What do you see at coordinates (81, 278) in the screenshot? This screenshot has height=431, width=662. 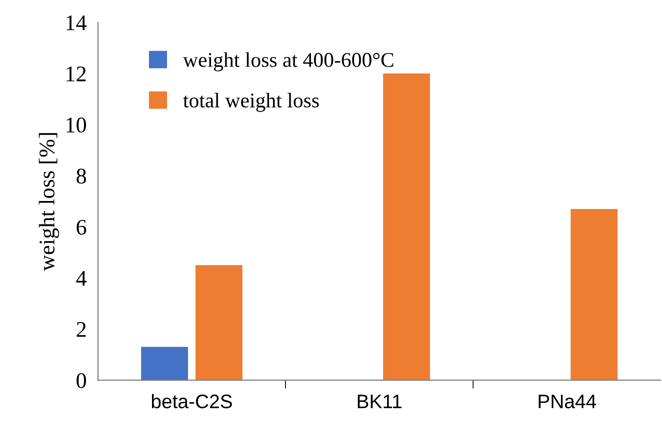 I see `y-tick-label: 4` at bounding box center [81, 278].